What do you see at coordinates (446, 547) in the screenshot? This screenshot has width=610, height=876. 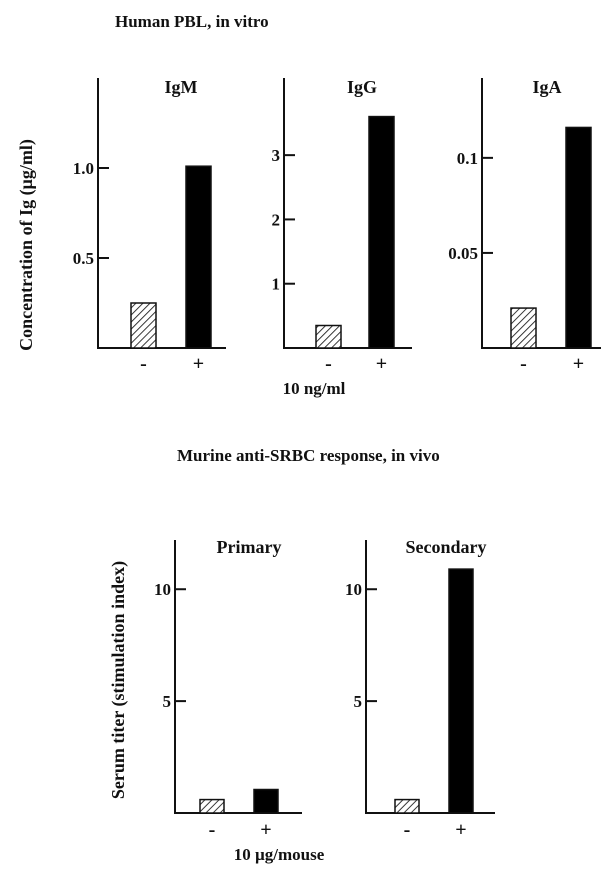 I see `panel-title: Secondary` at bounding box center [446, 547].